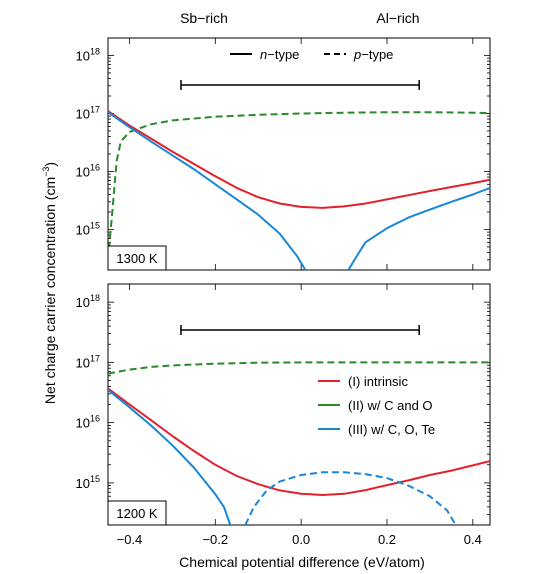 This screenshot has height=574, width=552. Describe the element at coordinates (301, 539) in the screenshot. I see `x-tick-label: 0.0` at that location.